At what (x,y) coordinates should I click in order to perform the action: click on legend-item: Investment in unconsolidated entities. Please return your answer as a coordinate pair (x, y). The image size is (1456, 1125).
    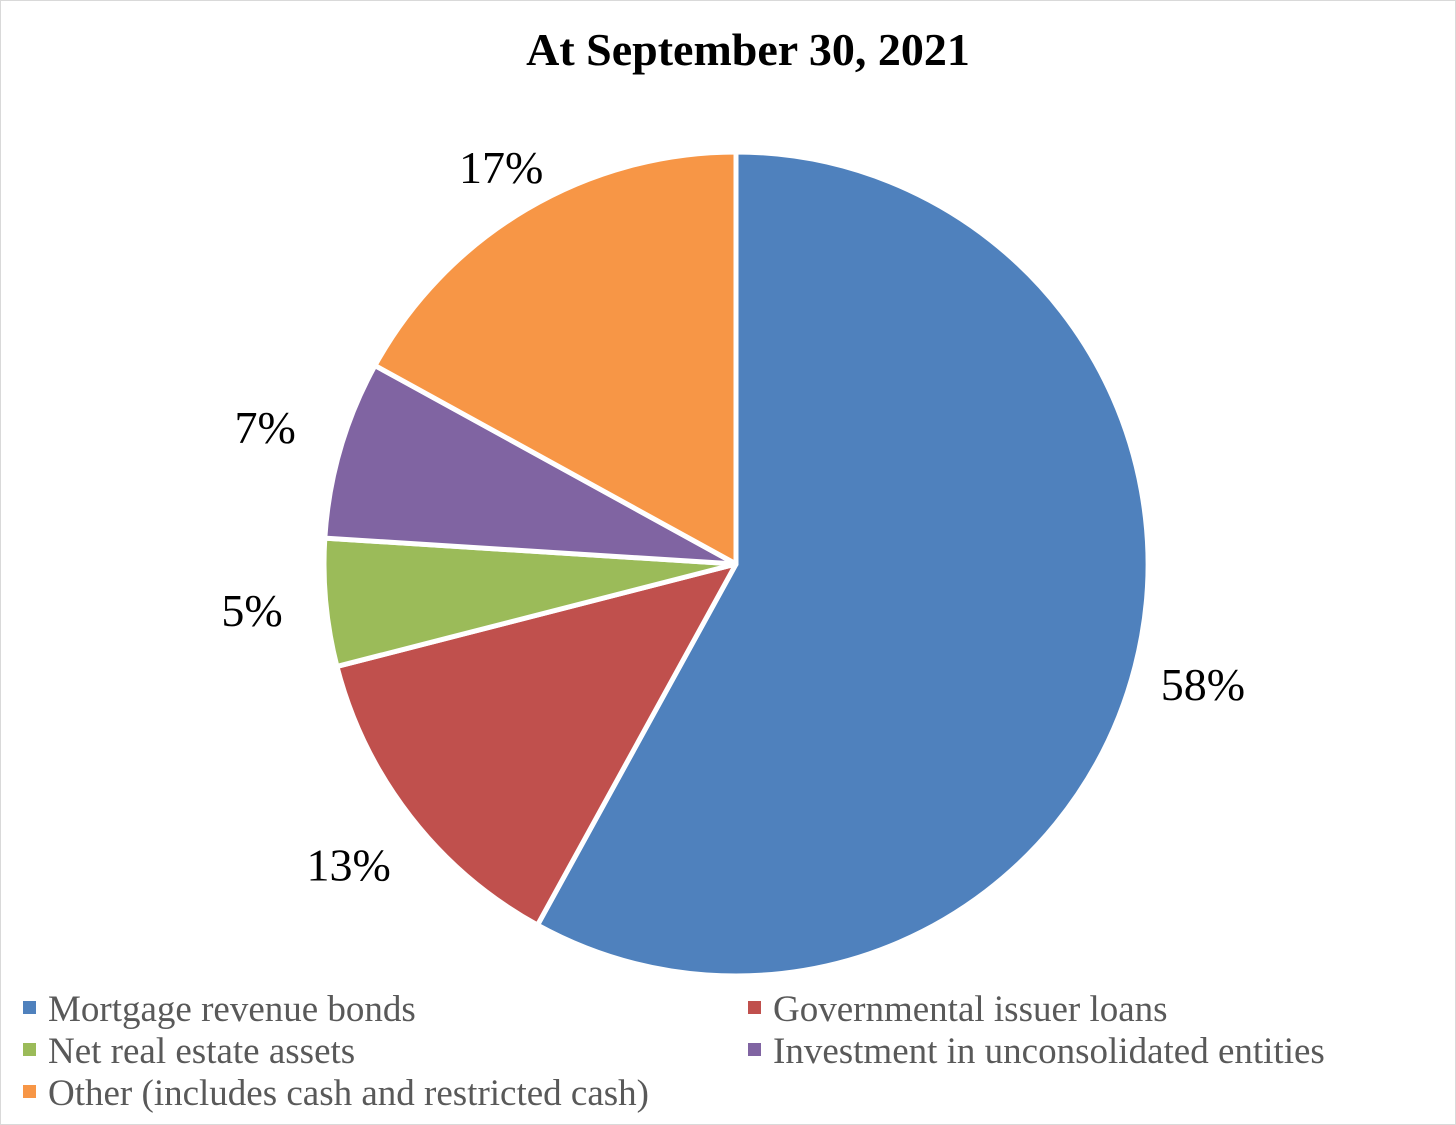
    Looking at the image, I should click on (1036, 1051).